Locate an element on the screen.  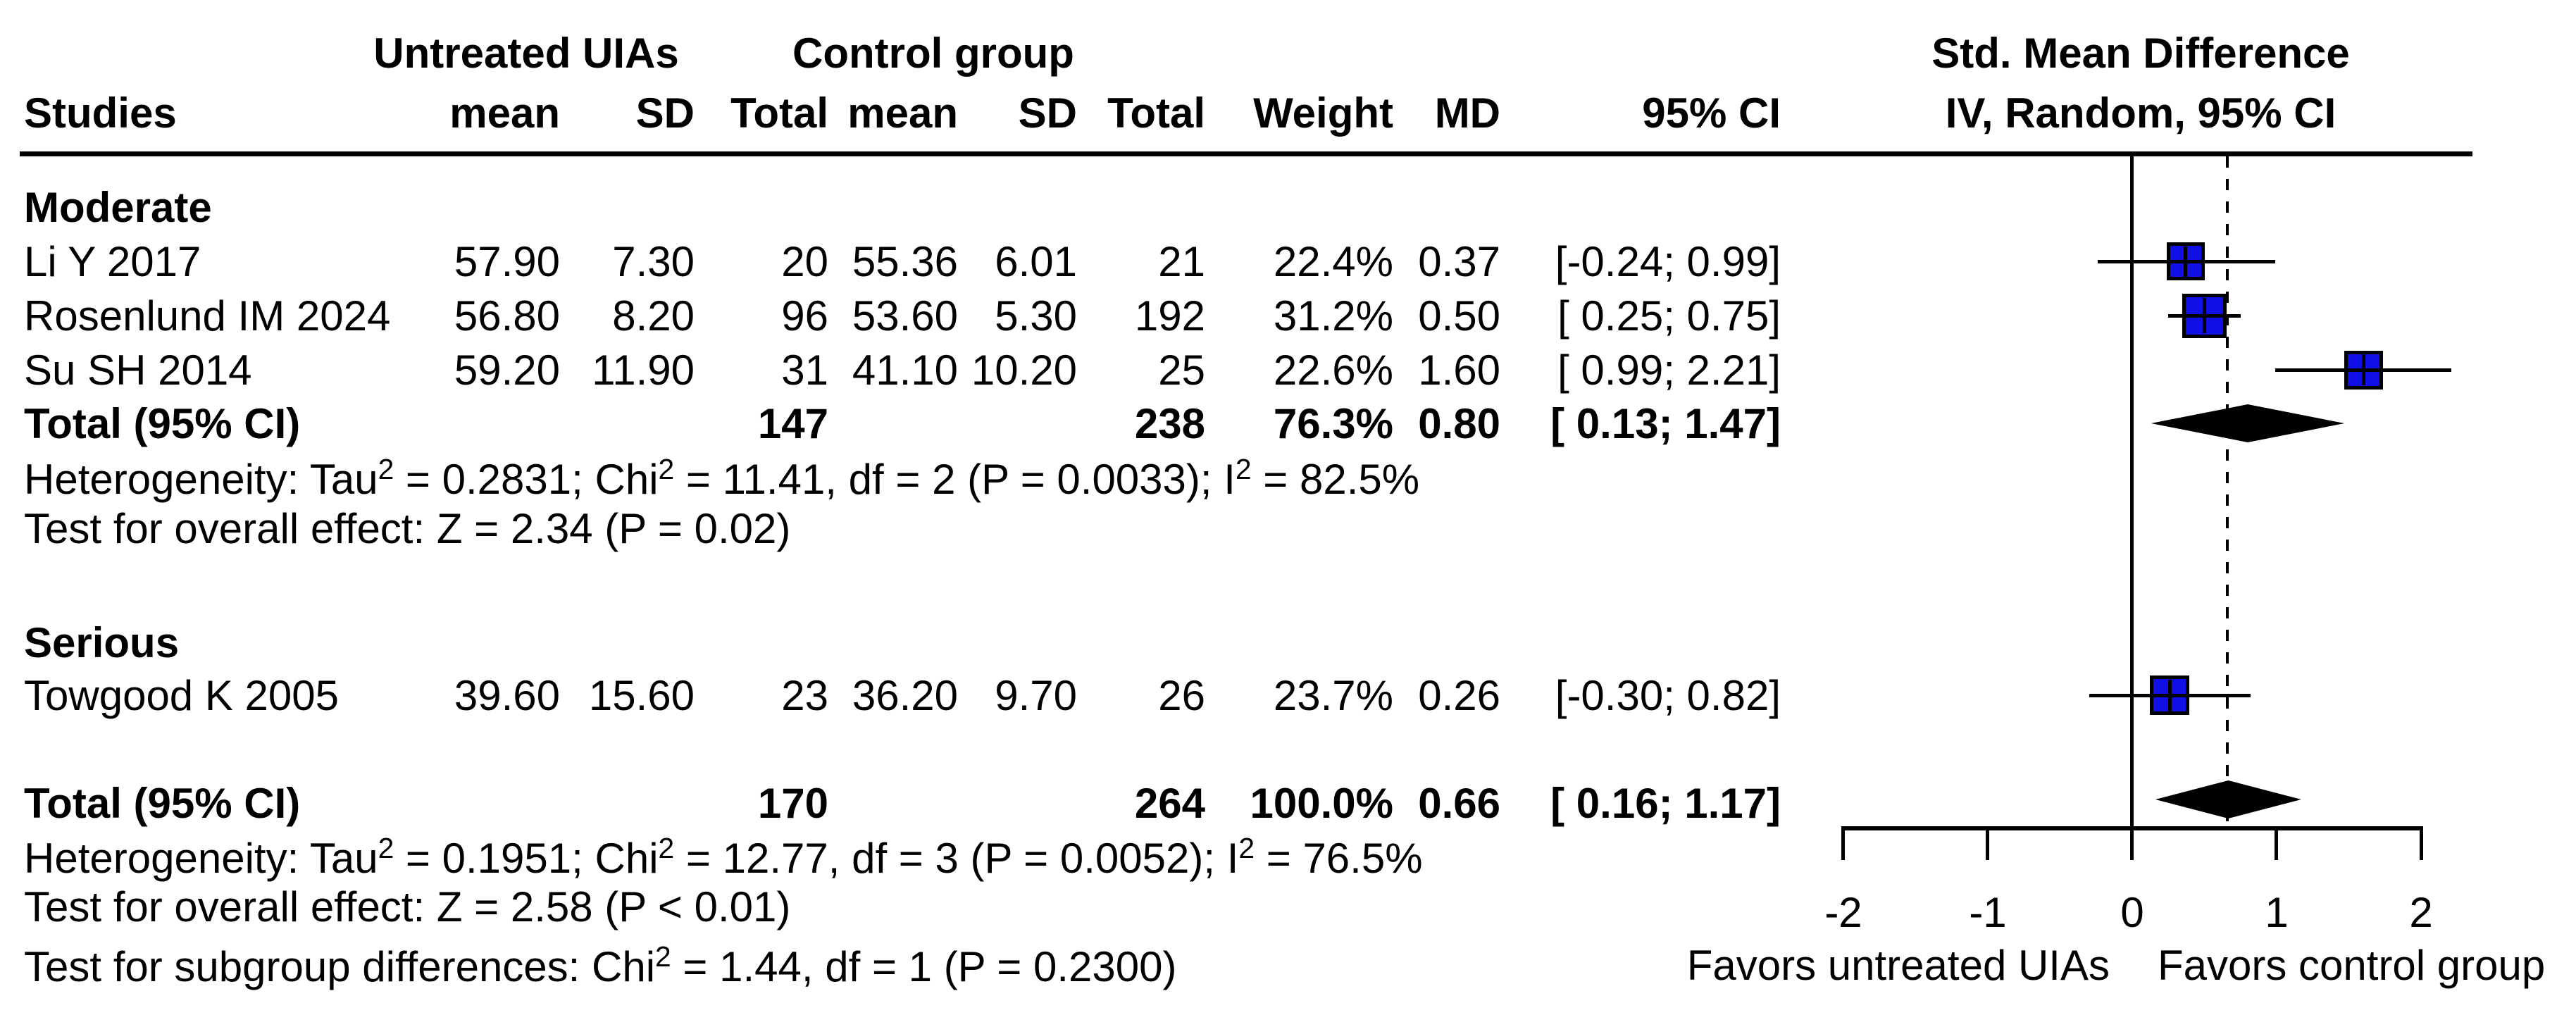
col-header-95ci: 95% CI is located at coordinates (1711, 113).